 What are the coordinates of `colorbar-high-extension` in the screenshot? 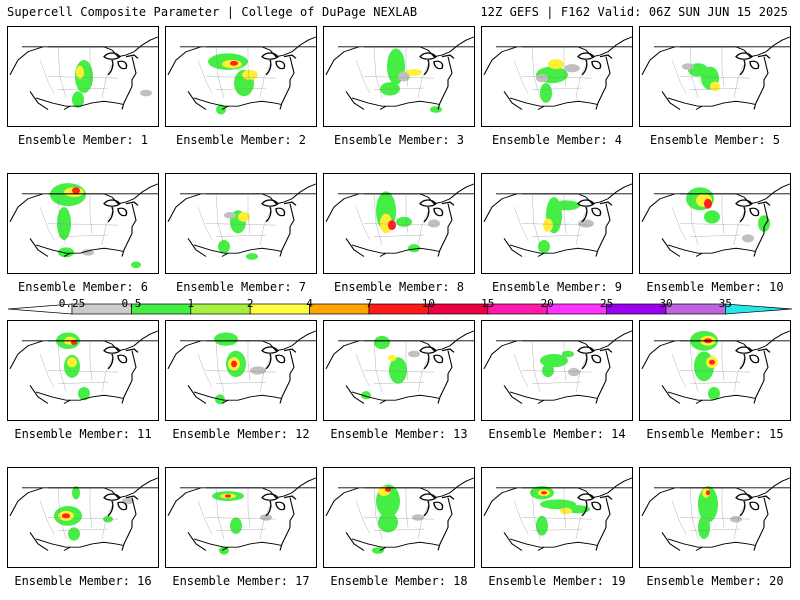 It's located at (758, 309).